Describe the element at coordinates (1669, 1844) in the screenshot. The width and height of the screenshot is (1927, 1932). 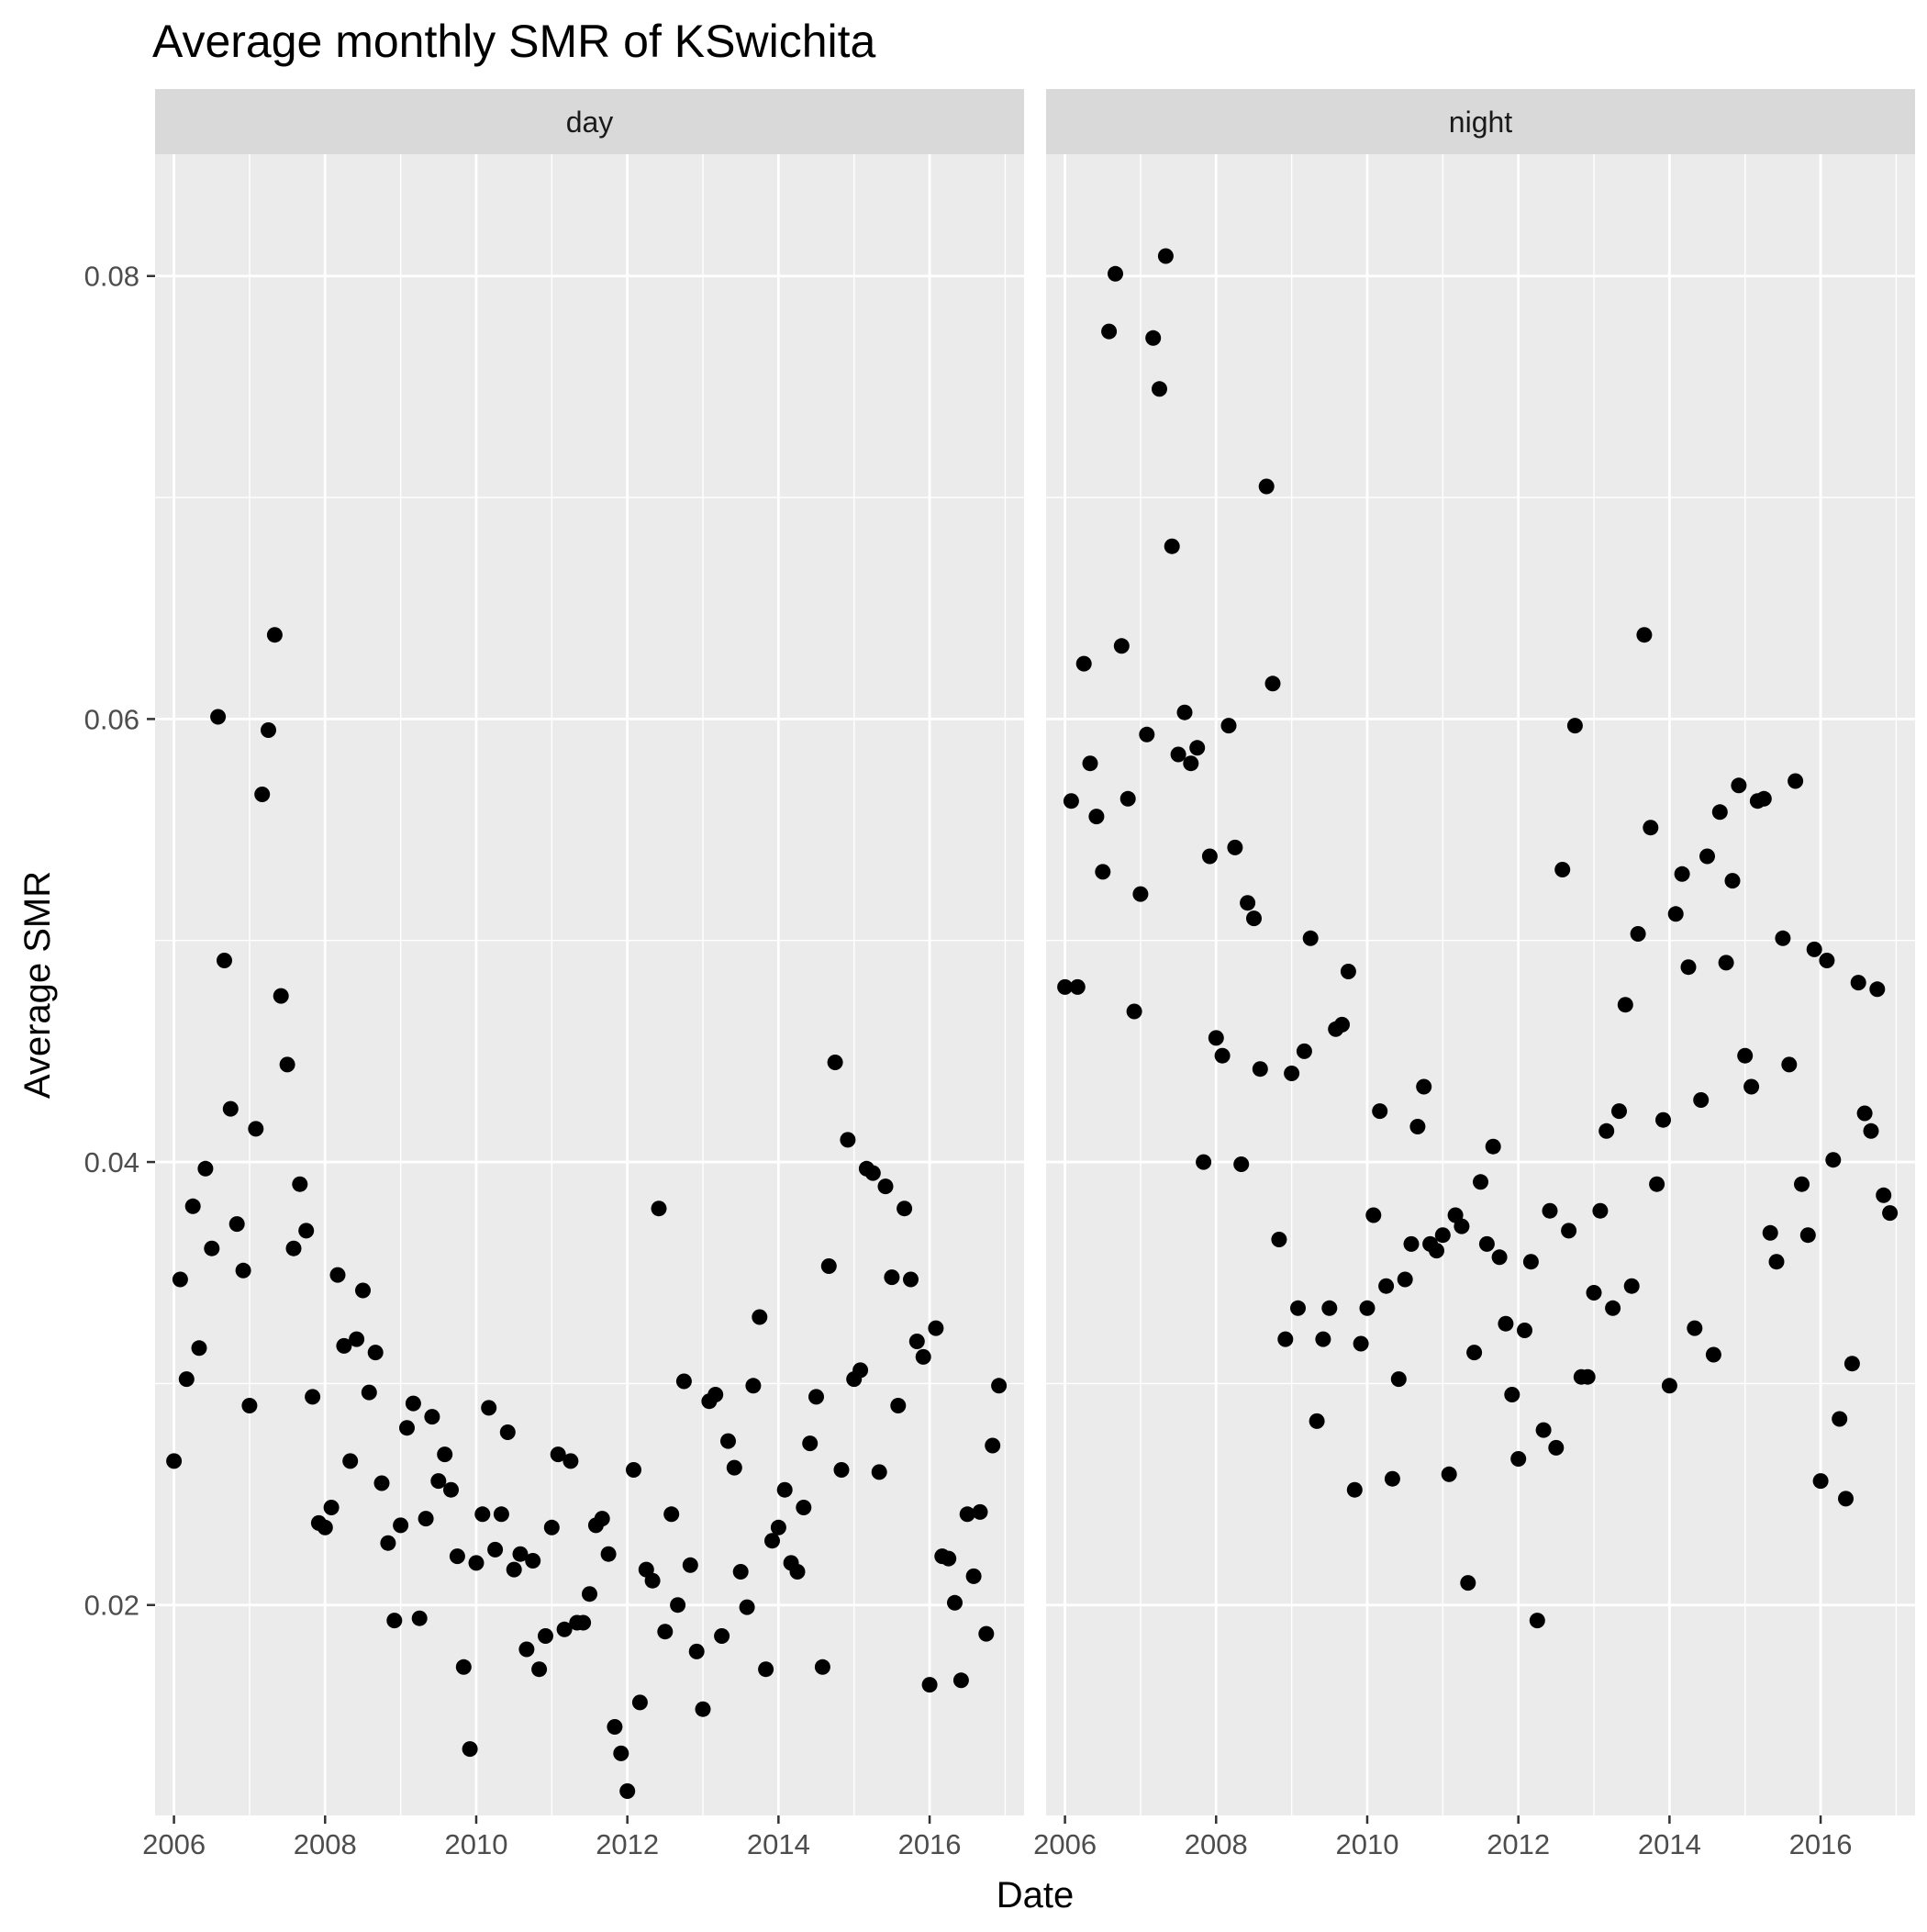
I see `x-tick-label: 2014` at that location.